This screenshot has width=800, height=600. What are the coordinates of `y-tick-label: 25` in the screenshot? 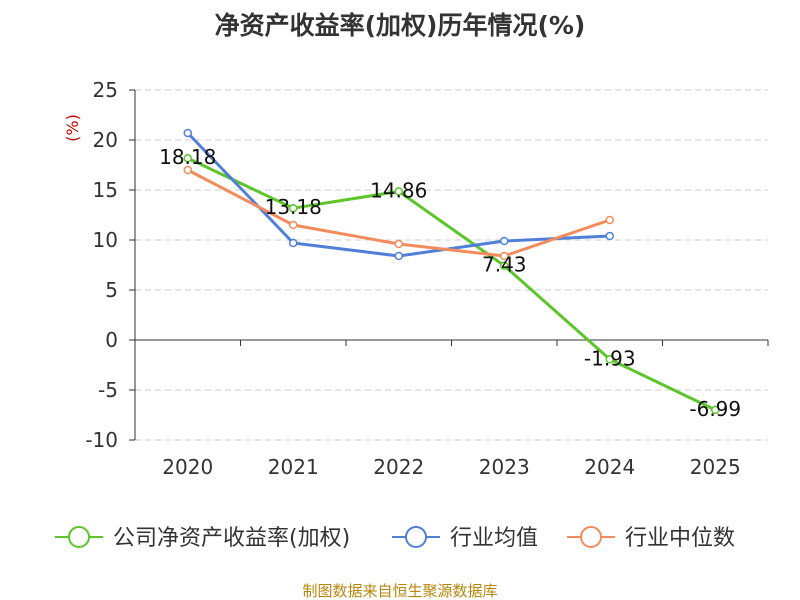 It's located at (105, 90).